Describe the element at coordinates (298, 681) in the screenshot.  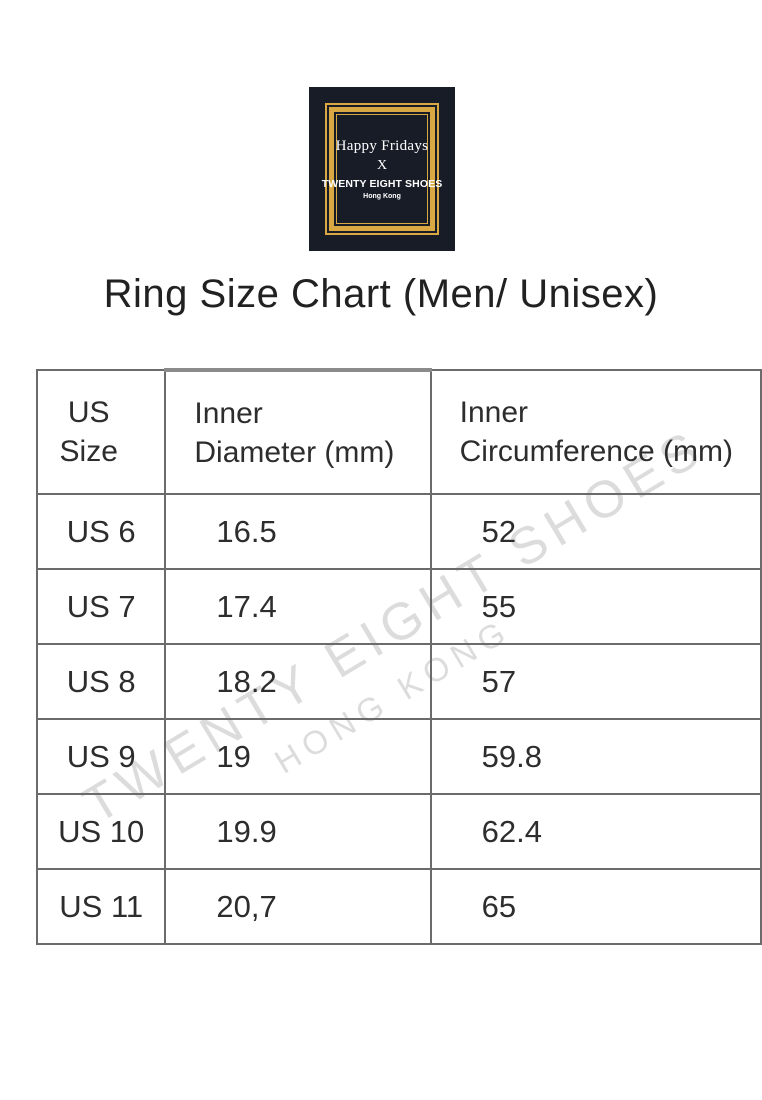
I see `cell-inner-diameter: 18.2` at that location.